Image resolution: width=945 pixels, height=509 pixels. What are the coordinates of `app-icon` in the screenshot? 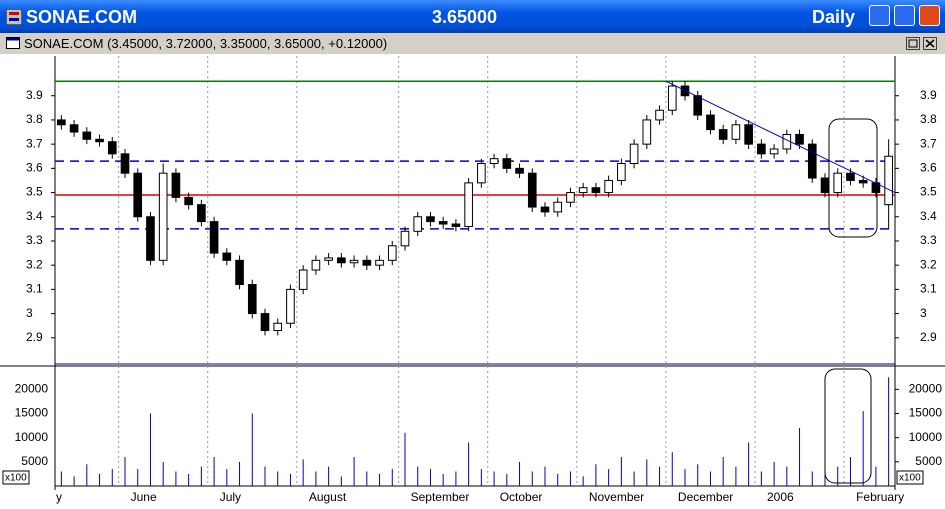 It's located at (14, 17).